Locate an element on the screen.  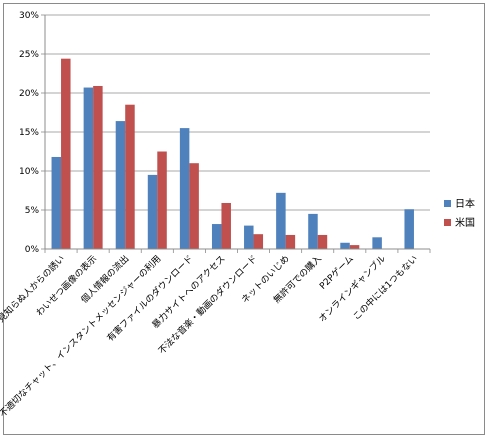
y-tick-label: 10% is located at coordinates (29, 172).